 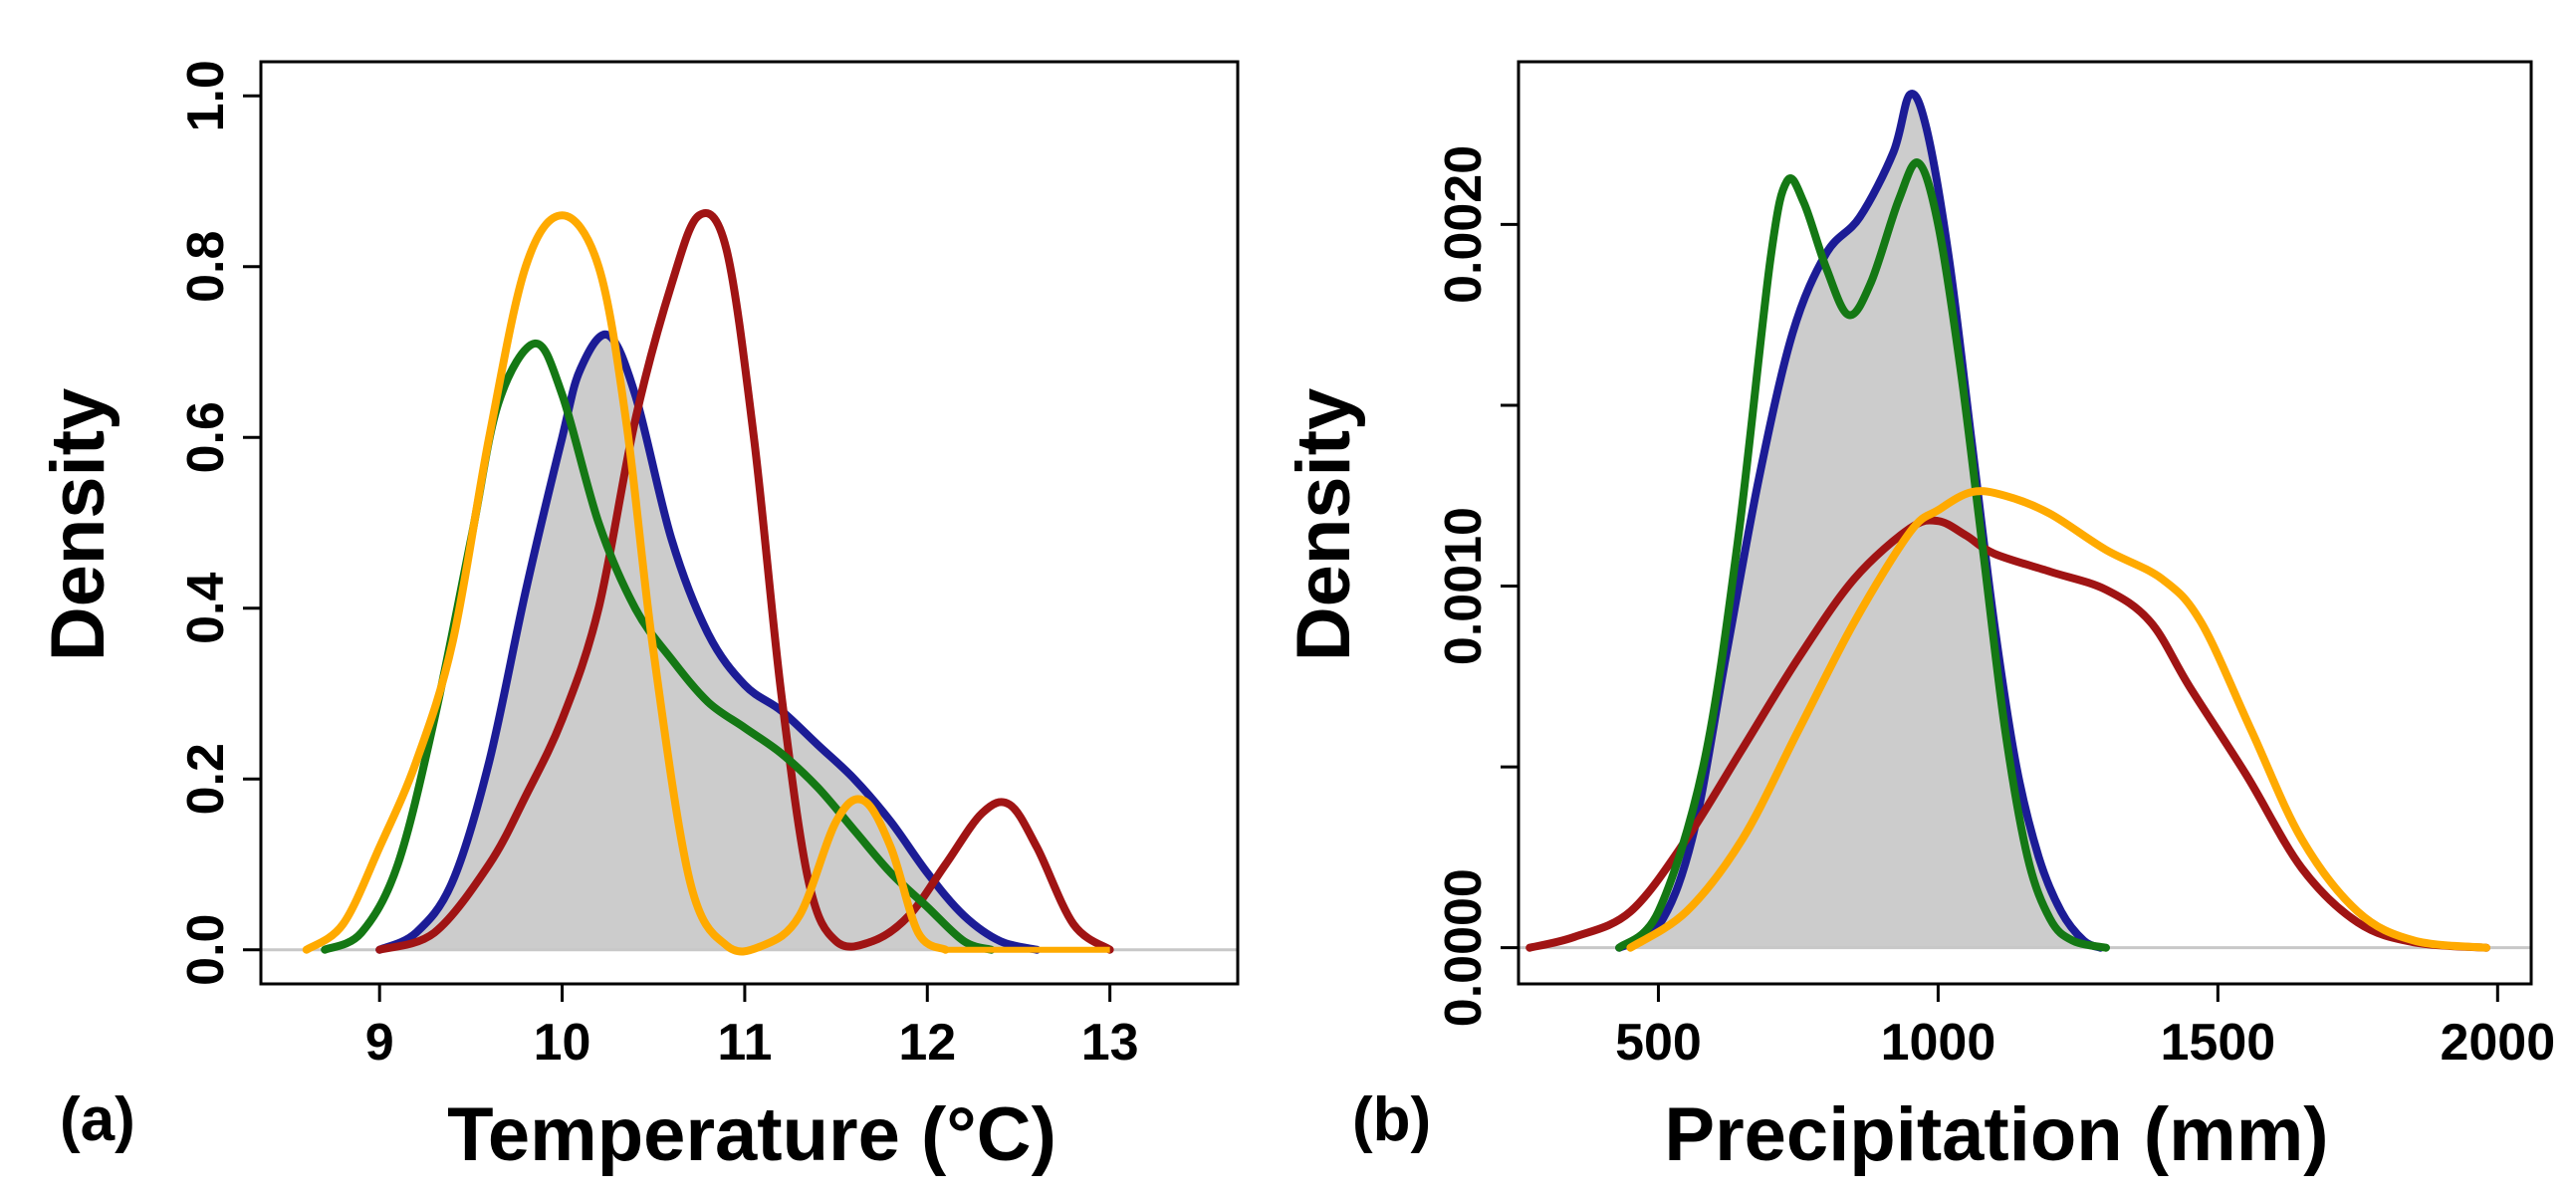 What do you see at coordinates (379, 1043) in the screenshot?
I see `panel-a-x-tick-label-9: 9` at bounding box center [379, 1043].